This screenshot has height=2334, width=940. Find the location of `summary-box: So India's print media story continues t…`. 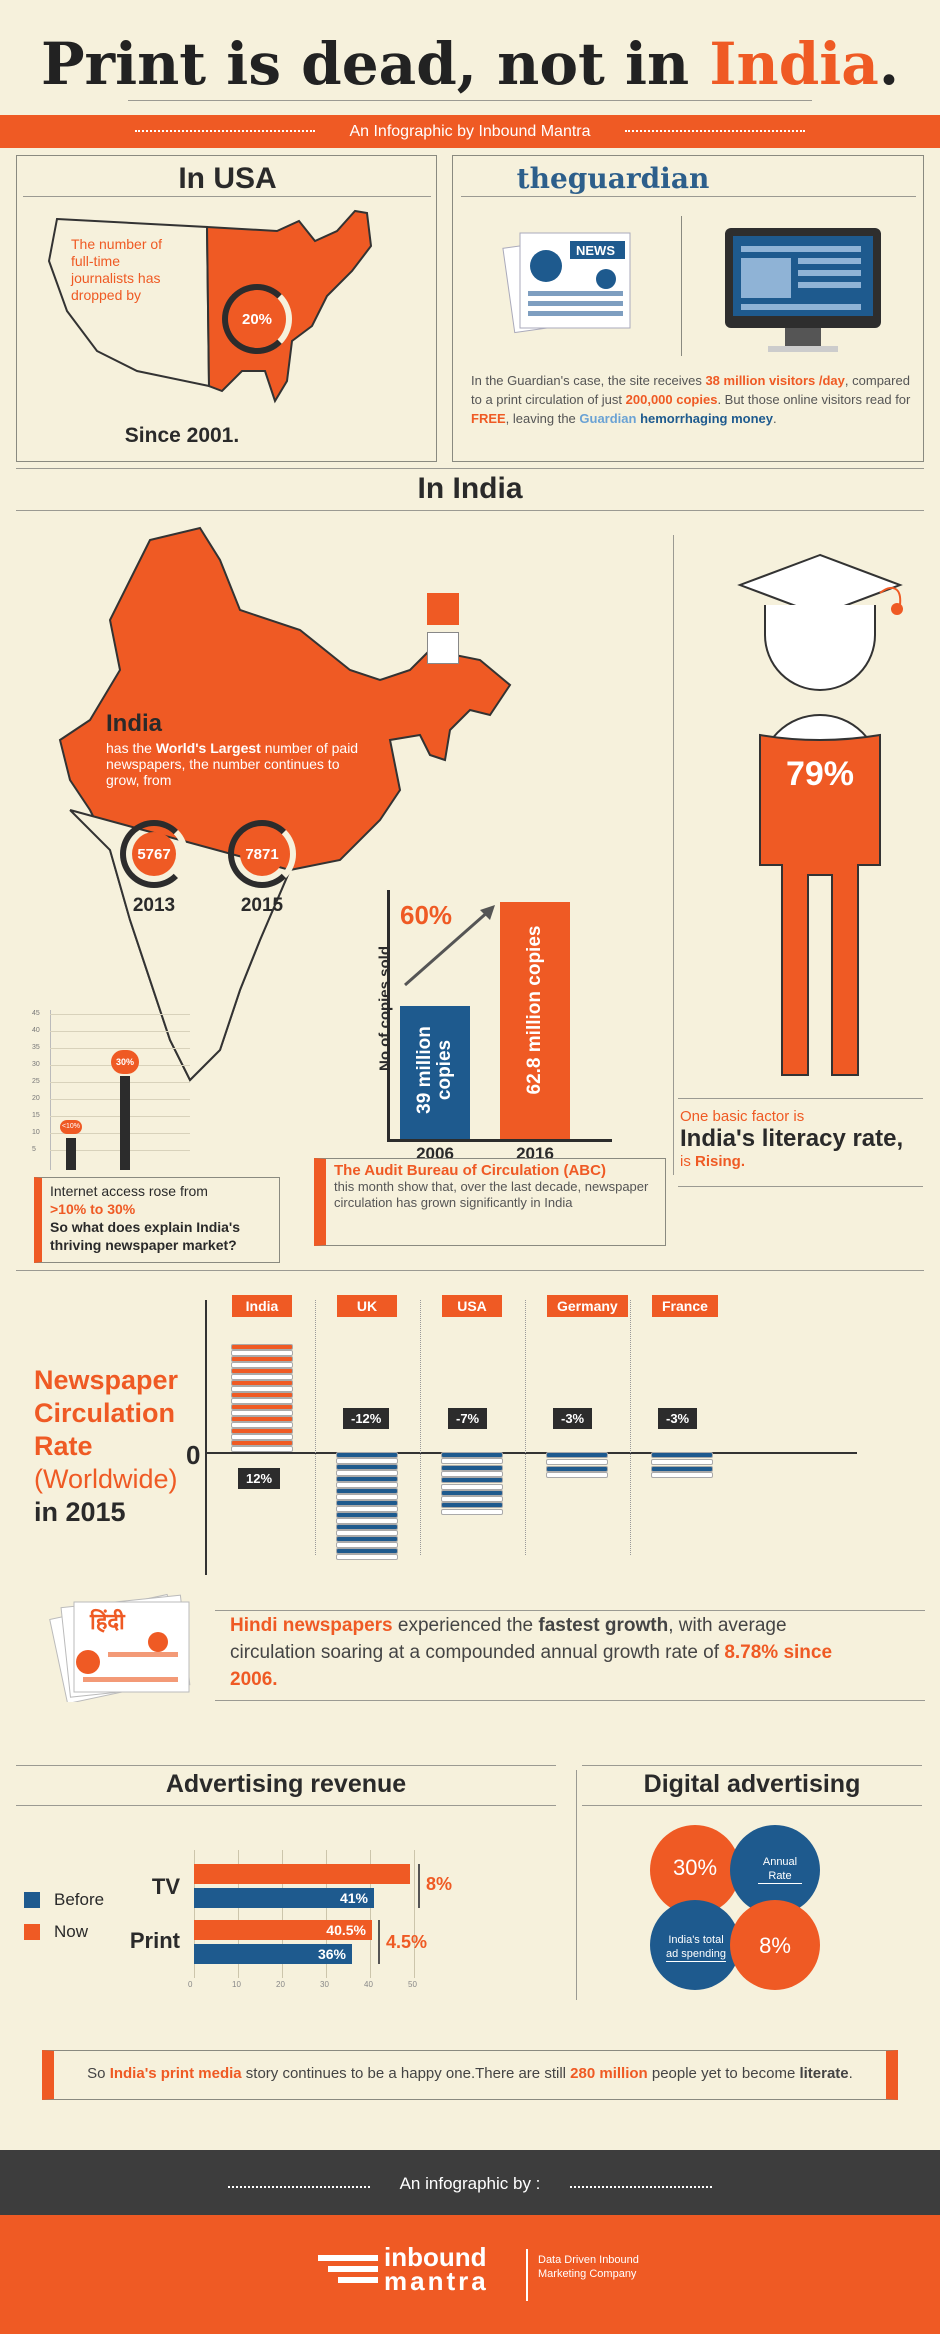

summary-box: So India's print media story continues t… is located at coordinates (470, 2075).